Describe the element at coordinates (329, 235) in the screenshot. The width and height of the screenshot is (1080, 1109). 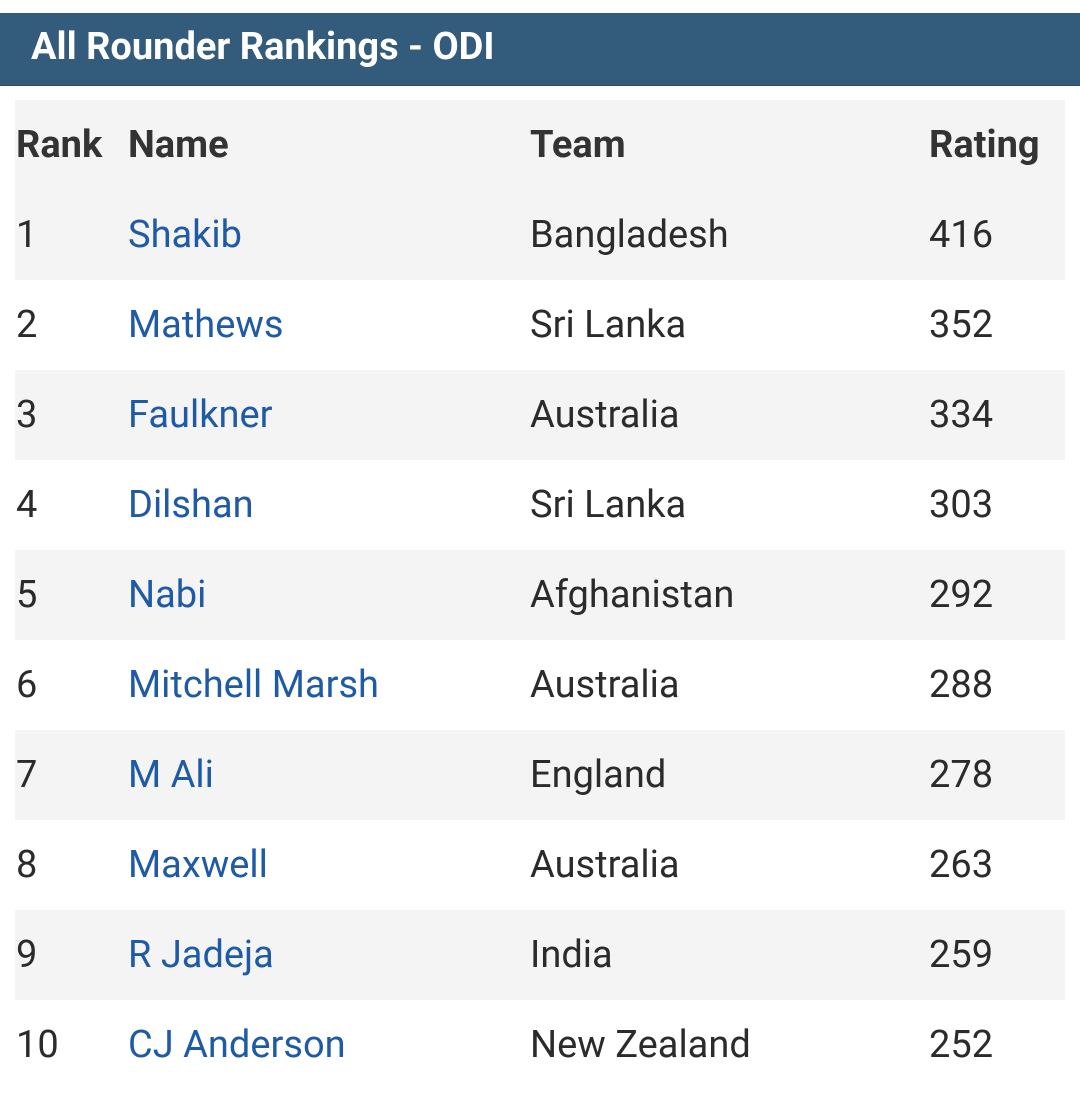
I see `table-cell: Shakib` at that location.